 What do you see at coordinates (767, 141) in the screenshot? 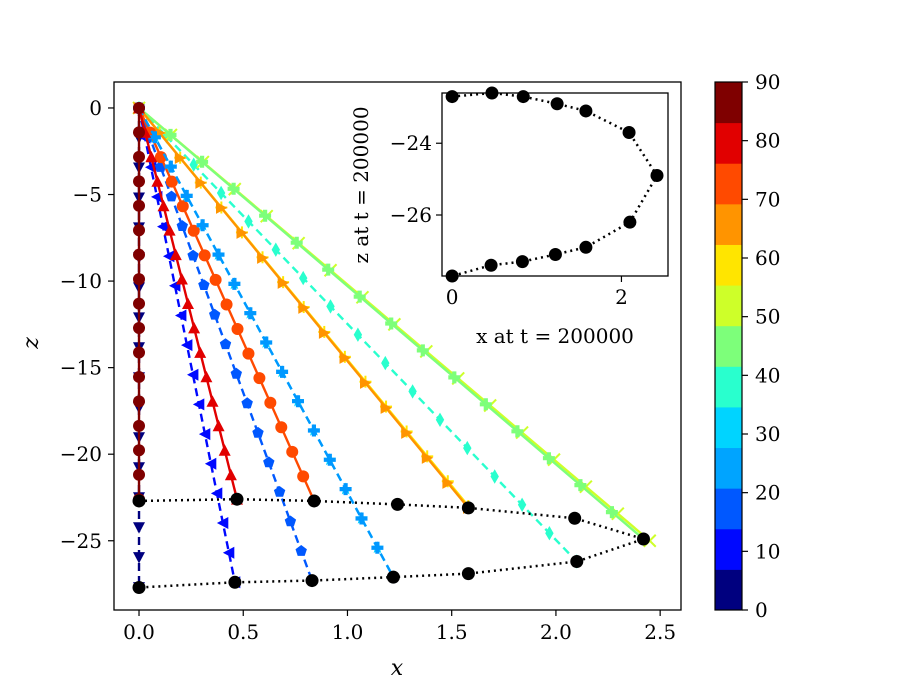
I see `colorbar-tick-label: 80` at bounding box center [767, 141].